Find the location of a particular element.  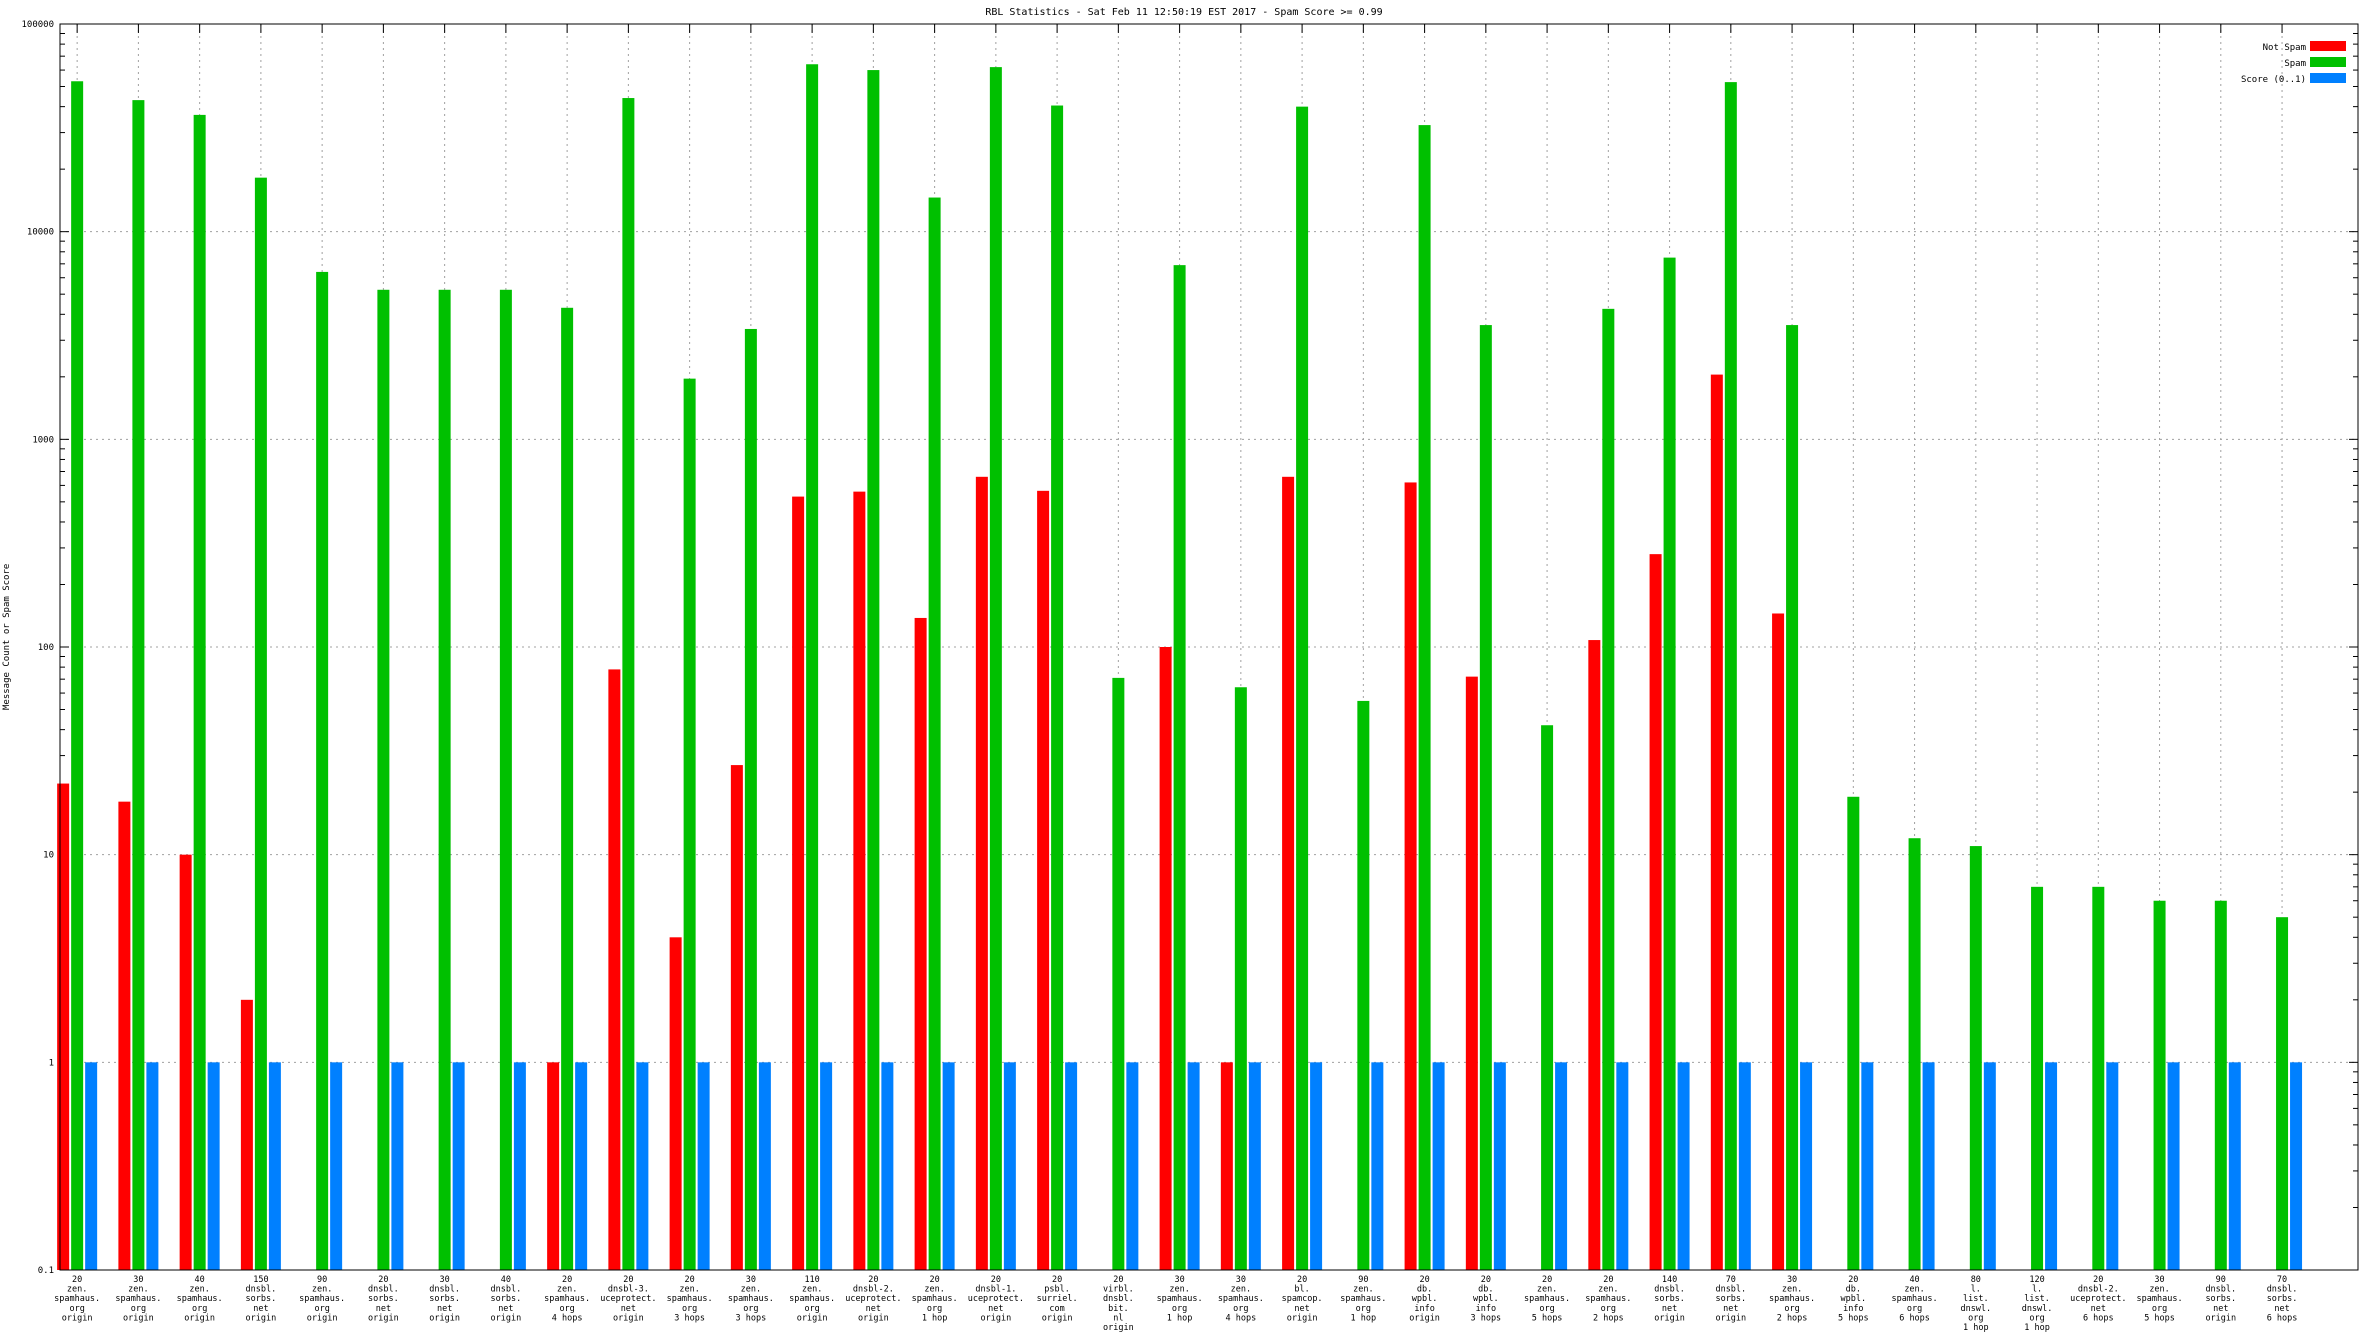

y-tick-label: 100 is located at coordinates (46, 648).